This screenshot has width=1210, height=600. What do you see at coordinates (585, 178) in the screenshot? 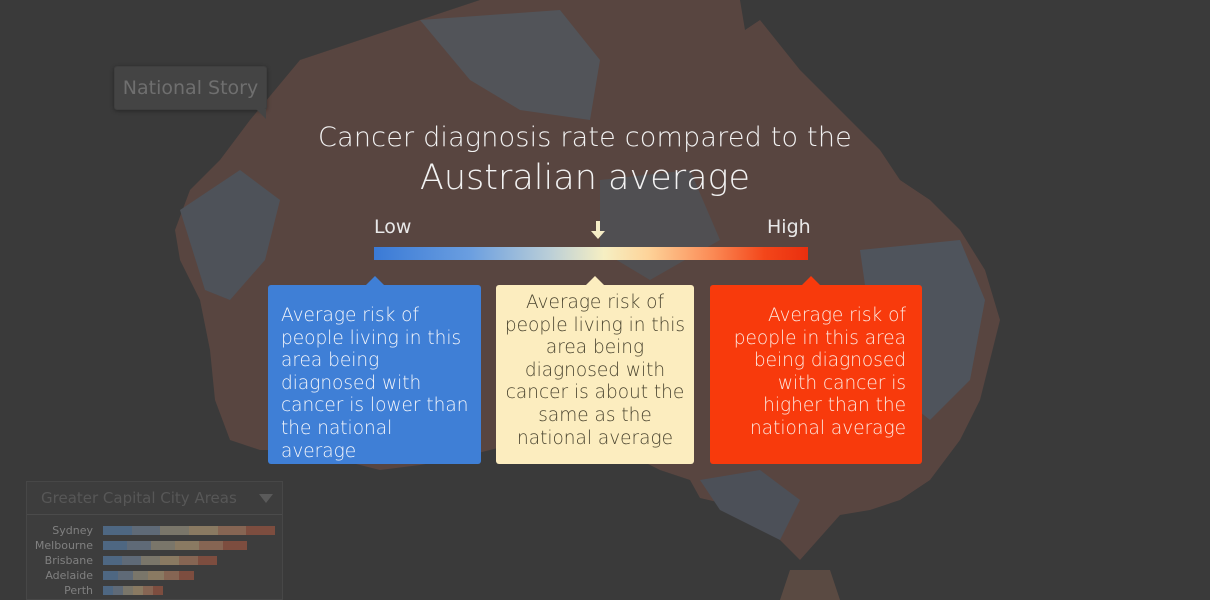
I see `title-line-2: Australian average` at bounding box center [585, 178].